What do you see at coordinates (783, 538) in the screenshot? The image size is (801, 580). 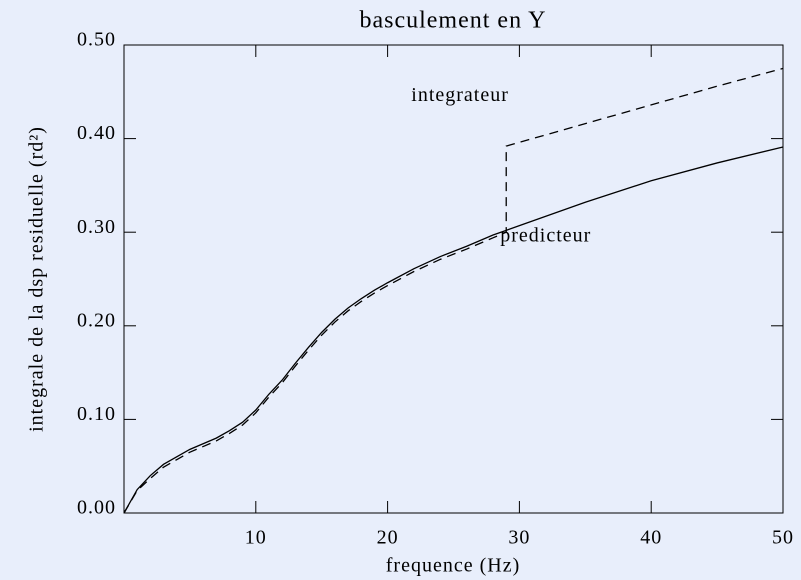 I see `x-tick-label: 50` at bounding box center [783, 538].